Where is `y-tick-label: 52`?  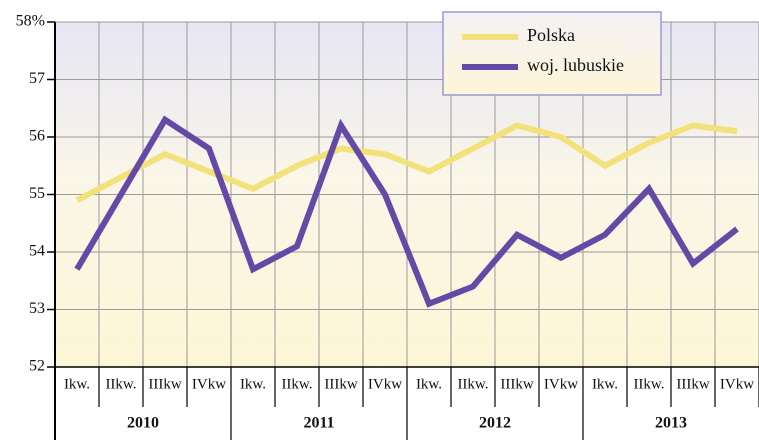
y-tick-label: 52 is located at coordinates (37, 366).